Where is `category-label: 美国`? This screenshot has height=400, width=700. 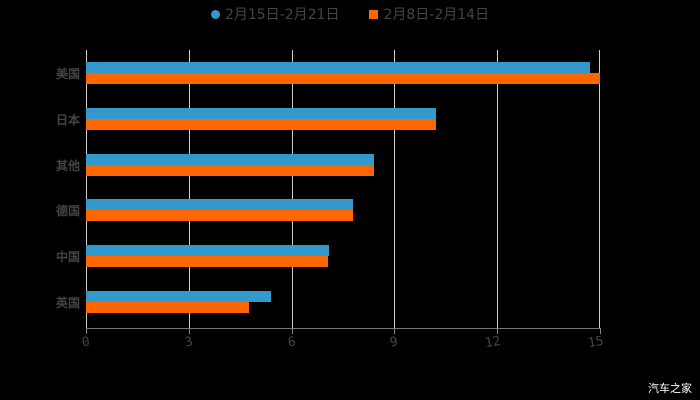
category-label: 美国 is located at coordinates (67, 74).